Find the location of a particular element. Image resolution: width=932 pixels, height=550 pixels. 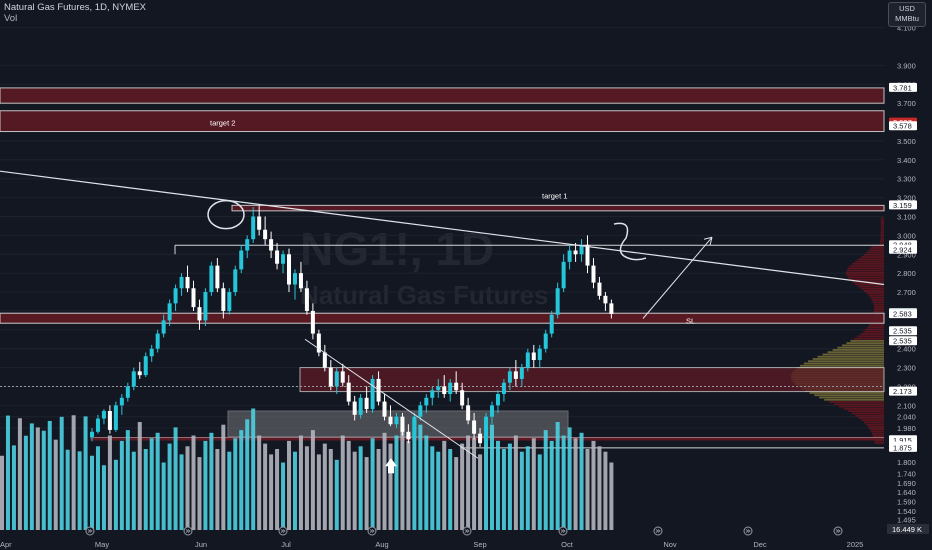

x-tick-label: Oct is located at coordinates (567, 544).